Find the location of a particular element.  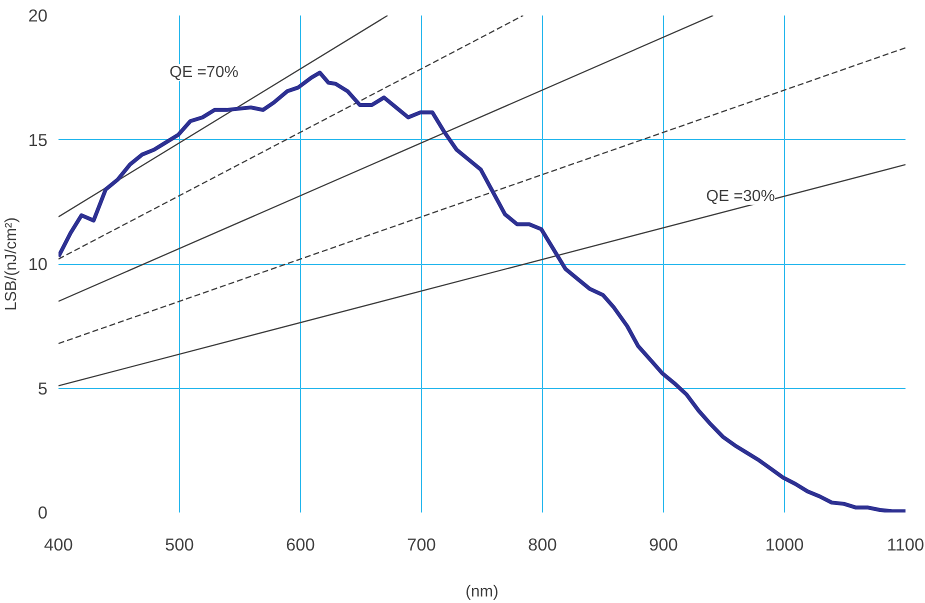

x-tick-label: 1000 is located at coordinates (784, 544).